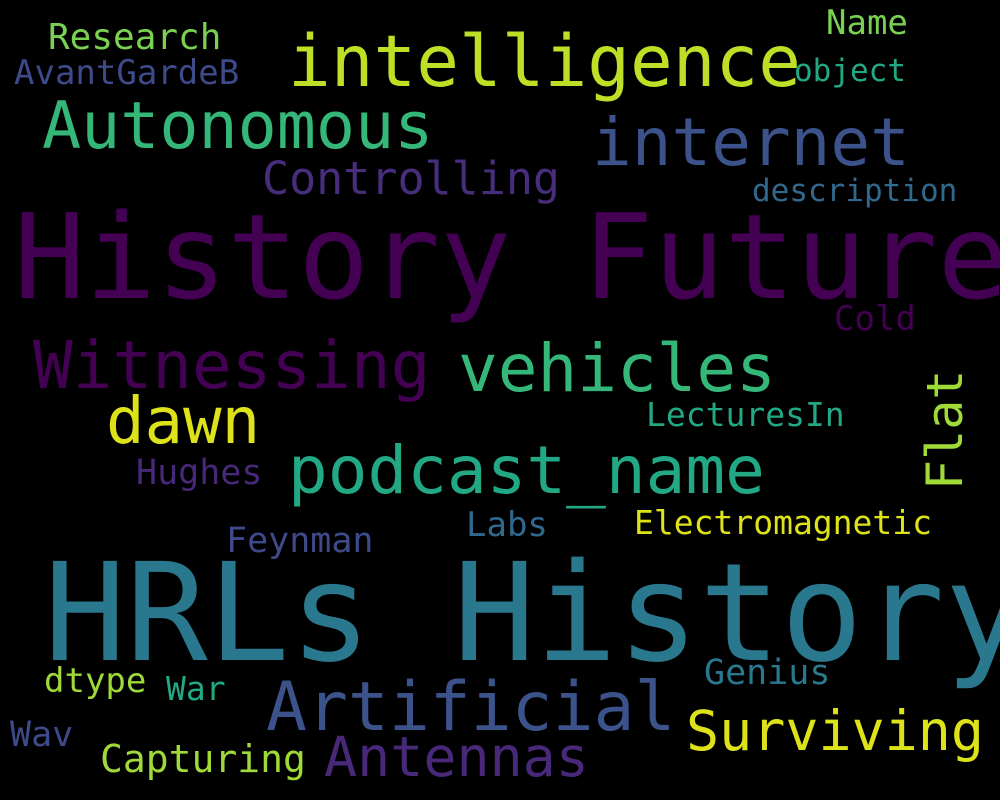 This screenshot has width=1000, height=800. I want to click on word-capturing: Capturing, so click(203, 759).